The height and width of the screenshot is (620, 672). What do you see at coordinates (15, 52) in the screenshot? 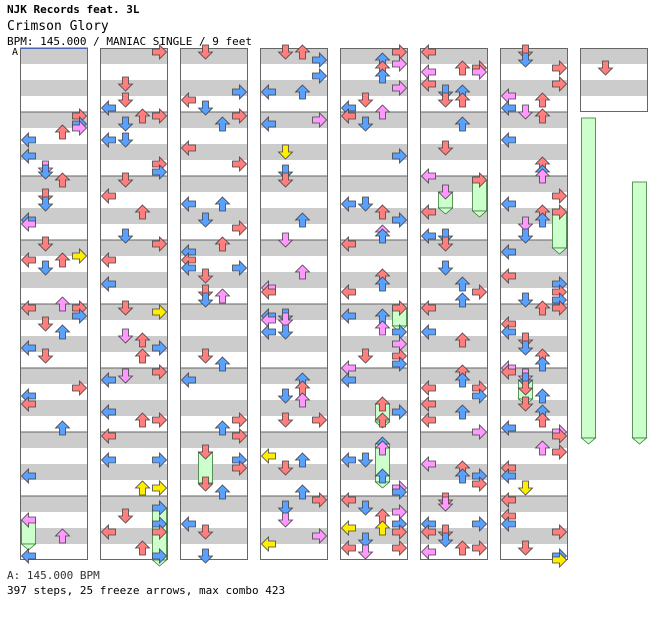
I see `bpm-marker-label: A` at bounding box center [15, 52].